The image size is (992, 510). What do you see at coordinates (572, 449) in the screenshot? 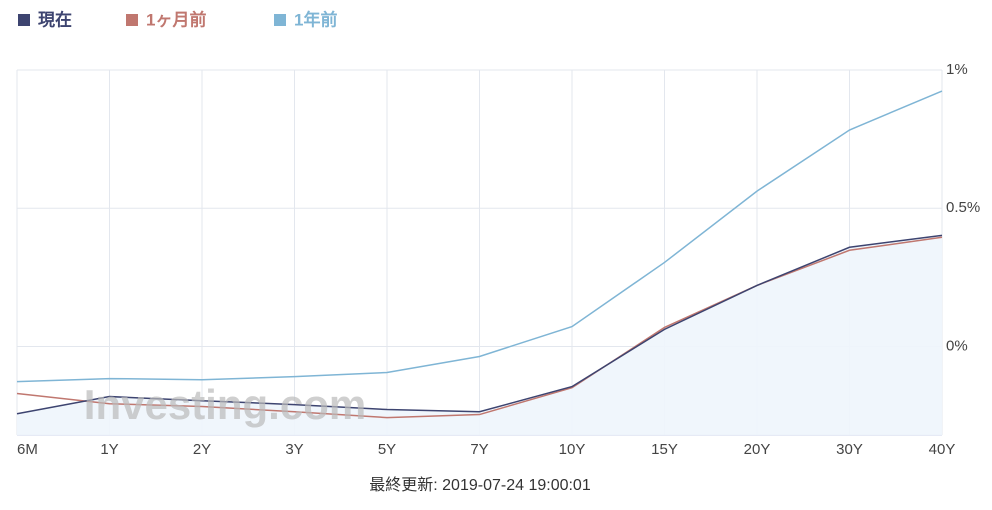
I see `x-tick-label: 10Y` at bounding box center [572, 449].